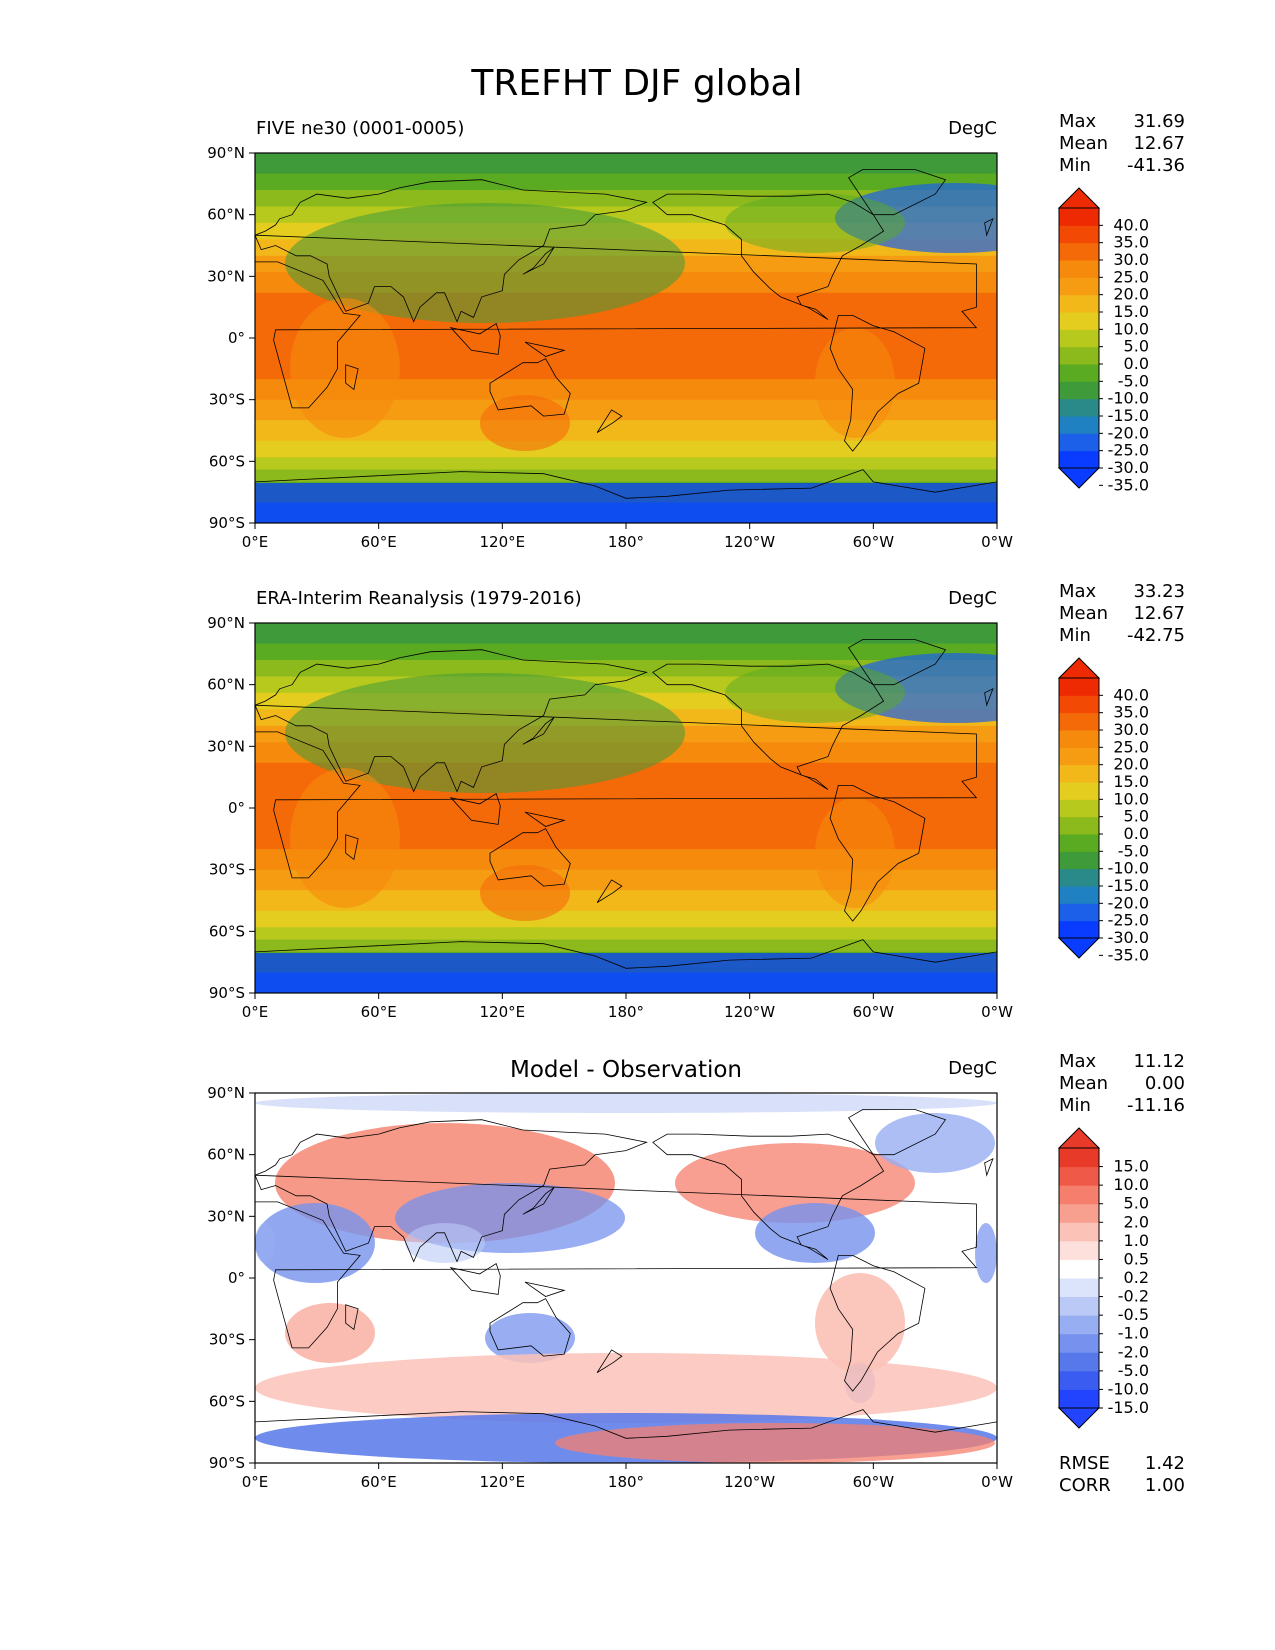  What do you see at coordinates (1136, 833) in the screenshot?
I see `colorbar-tick-label: 0.0` at bounding box center [1136, 833].